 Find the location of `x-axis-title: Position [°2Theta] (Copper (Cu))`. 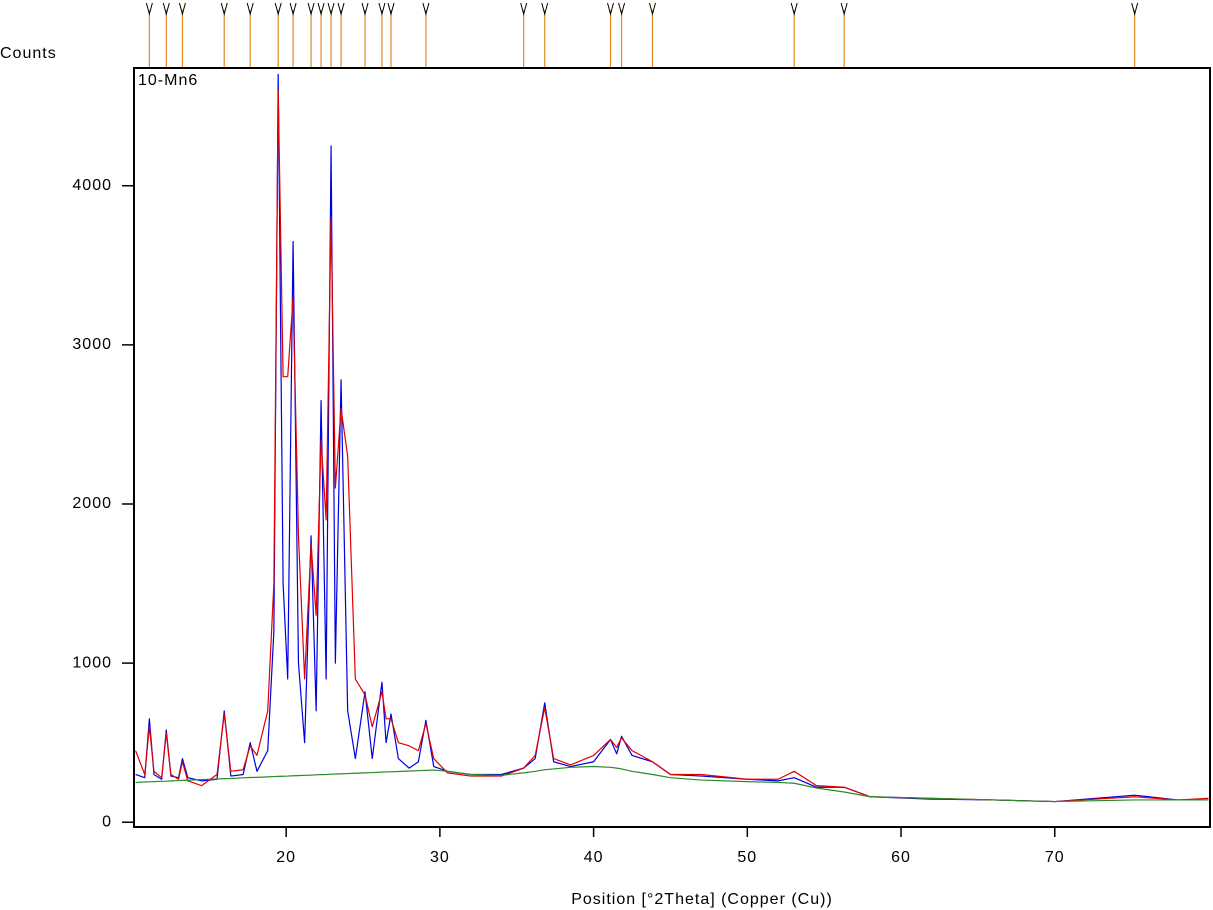

x-axis-title: Position [°2Theta] (Copper (Cu)) is located at coordinates (702, 899).